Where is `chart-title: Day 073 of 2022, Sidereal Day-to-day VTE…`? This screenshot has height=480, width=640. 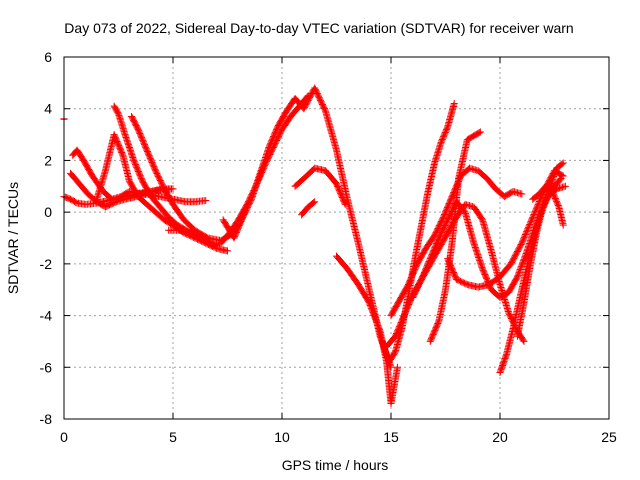
chart-title: Day 073 of 2022, Sidereal Day-to-day VTE… is located at coordinates (318, 28).